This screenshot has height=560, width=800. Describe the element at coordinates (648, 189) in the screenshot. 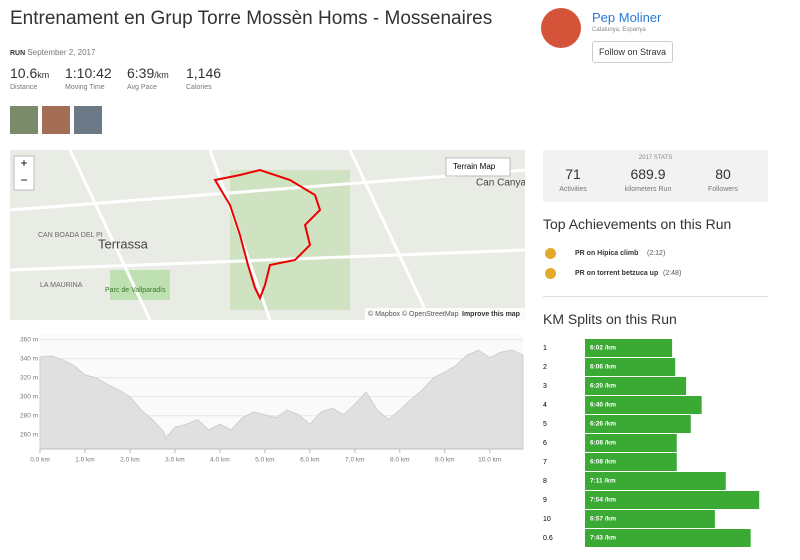

I see `year-stat-label: kilometers Run` at that location.